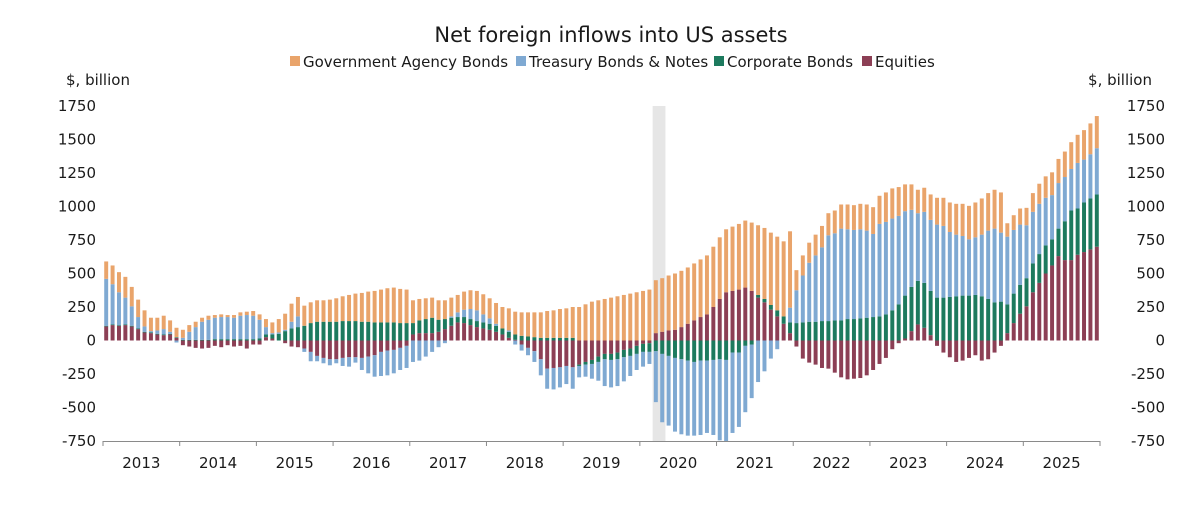  I want to click on x-tick-label: 2015, so click(295, 463).